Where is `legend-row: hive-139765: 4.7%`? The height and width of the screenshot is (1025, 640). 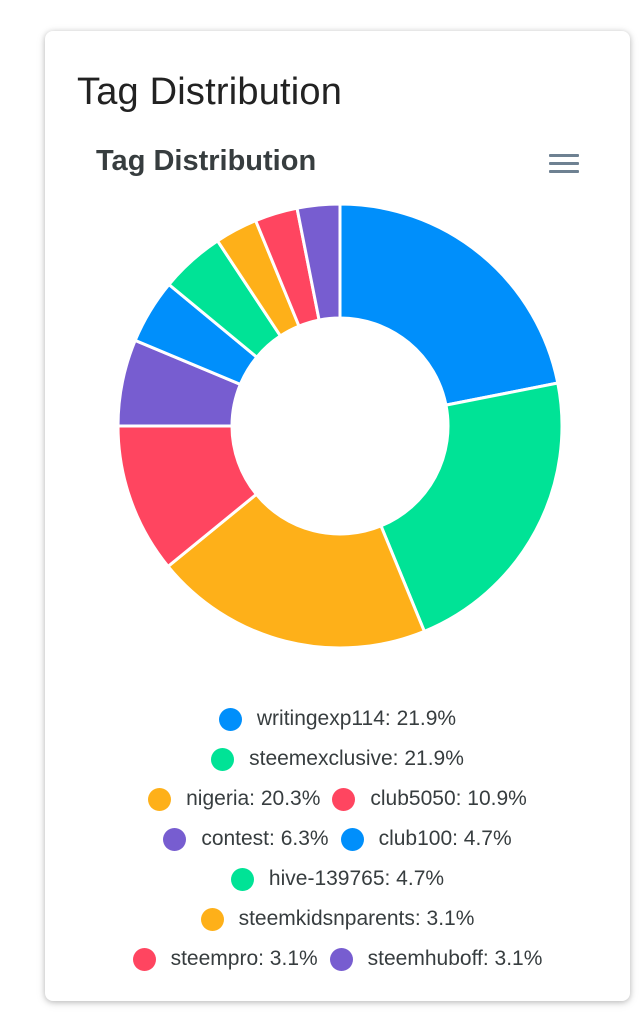 legend-row: hive-139765: 4.7% is located at coordinates (337, 879).